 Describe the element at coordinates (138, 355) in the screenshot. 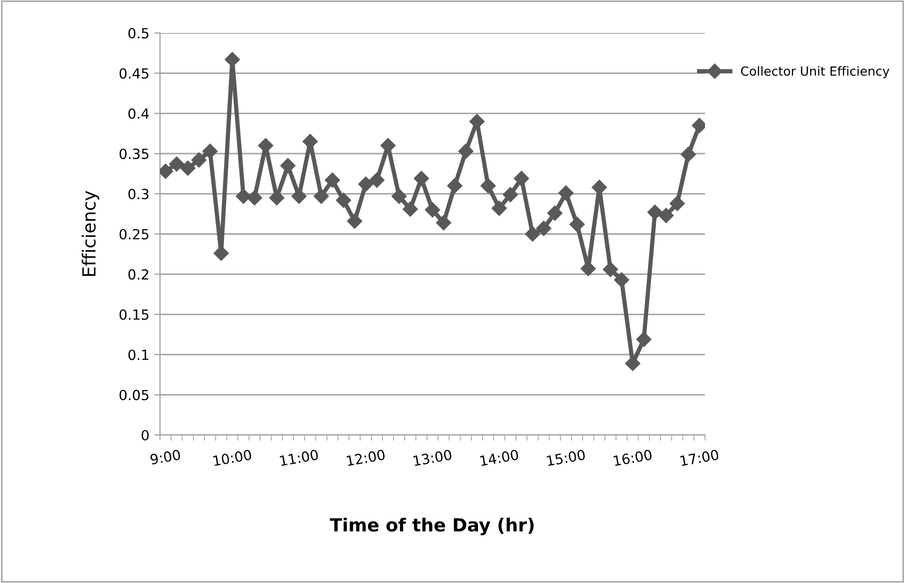

I see `y-tick-label: 0.1` at that location.